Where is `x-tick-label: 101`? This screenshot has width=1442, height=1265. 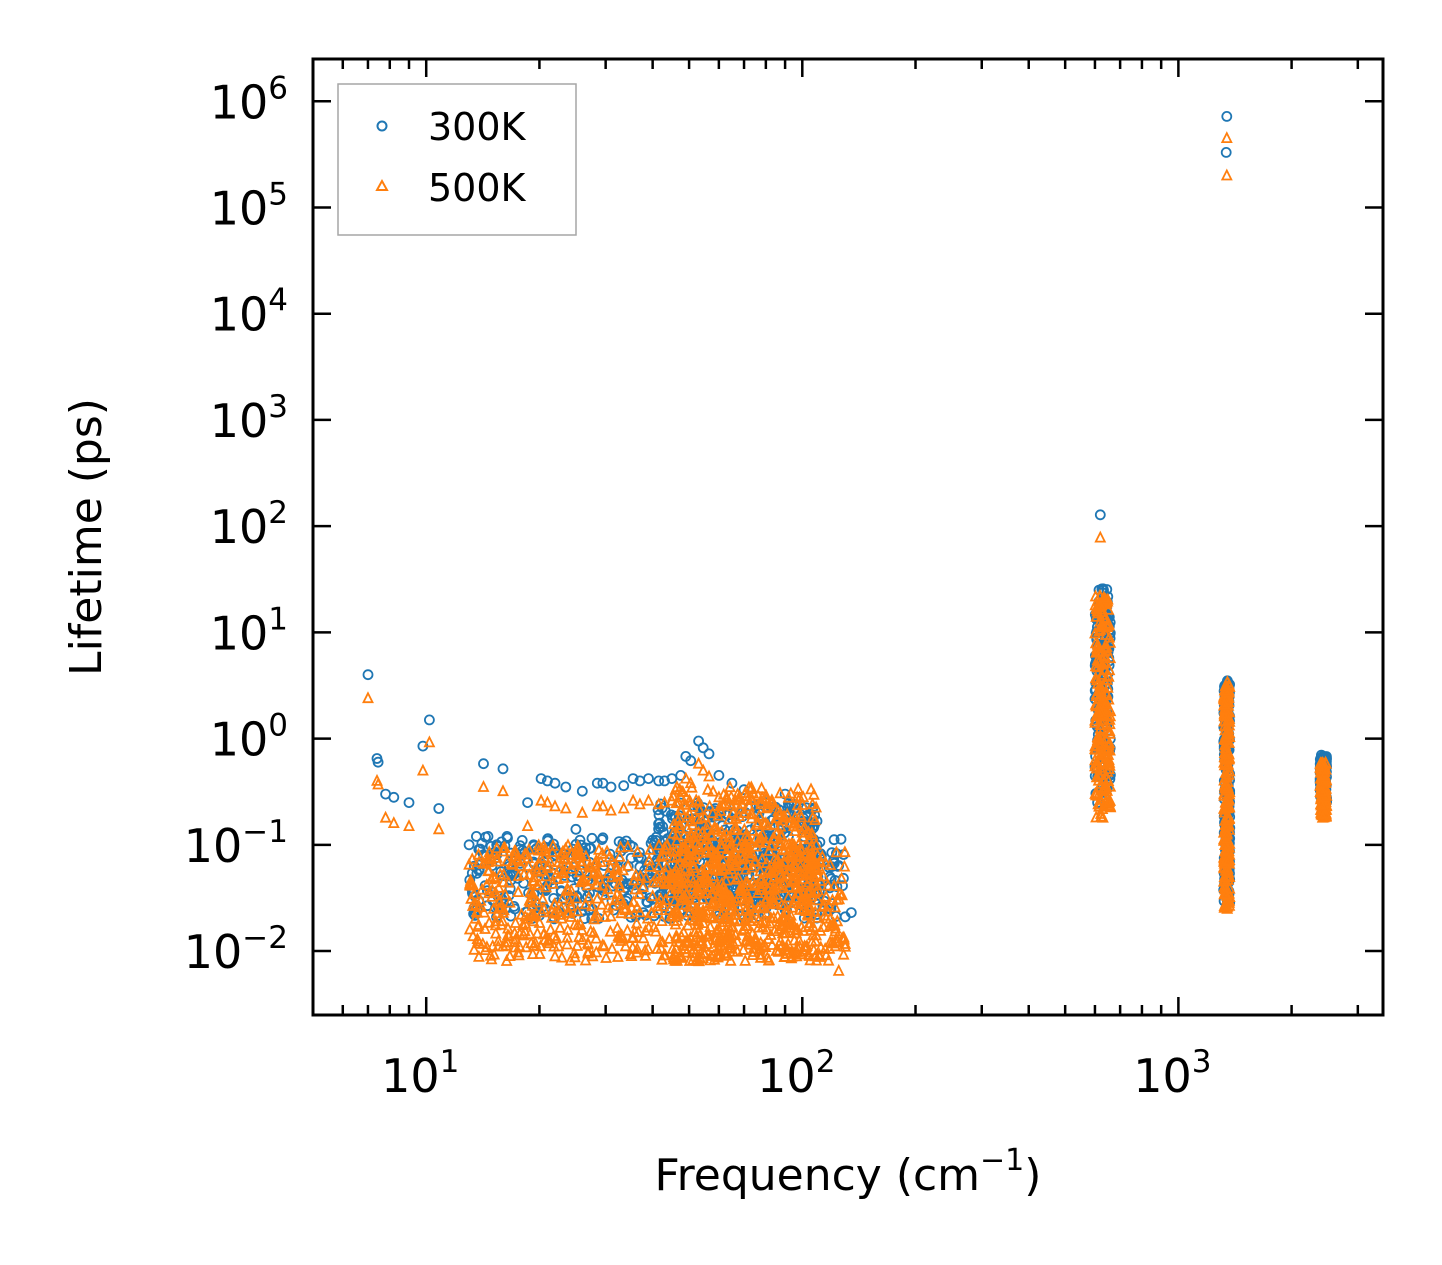 x-tick-label: 101 is located at coordinates (420, 1073).